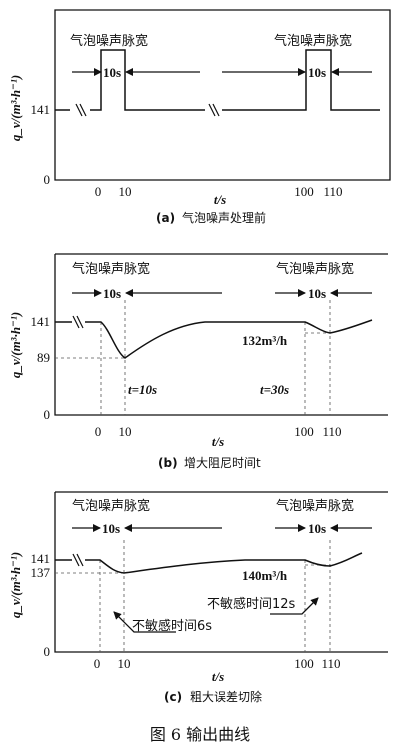  Describe the element at coordinates (98, 191) in the screenshot. I see `panel-a-x-tick-0: 0` at that location.